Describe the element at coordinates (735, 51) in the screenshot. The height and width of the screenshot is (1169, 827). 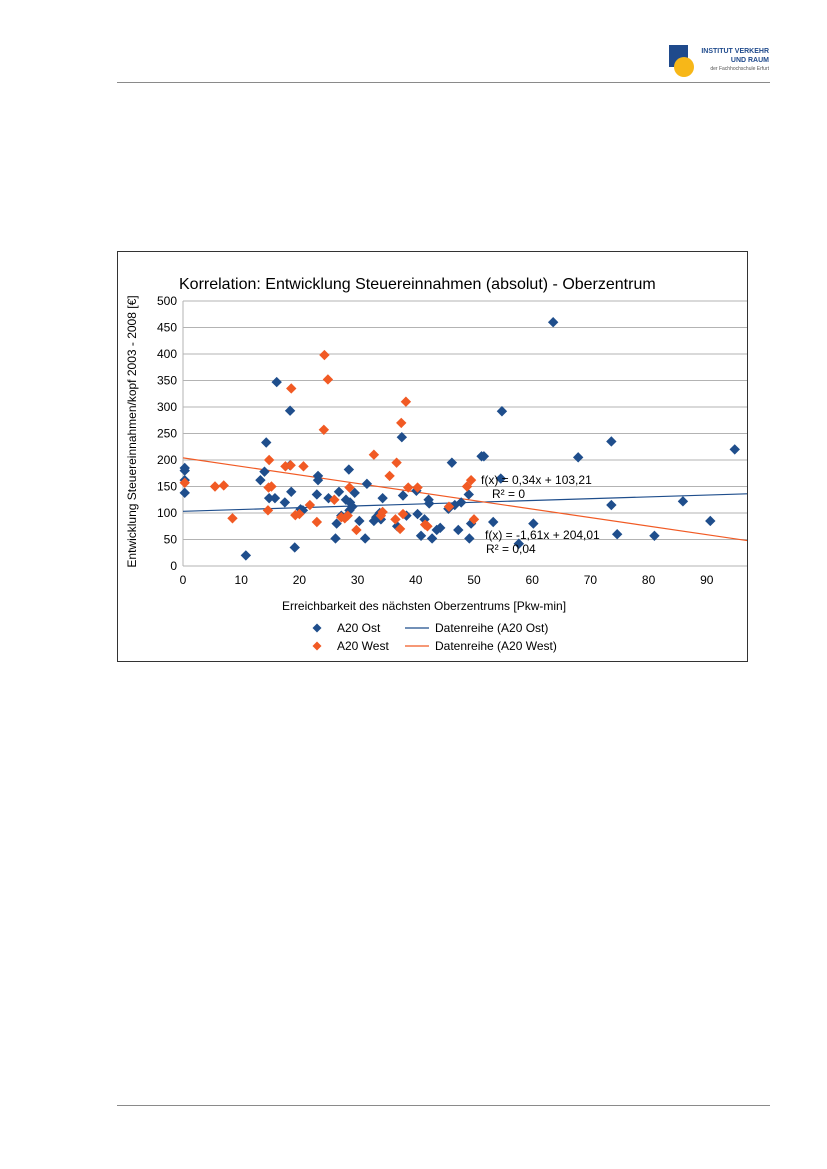
I see `logo-line-1: INSTITUT VERKEHR` at that location.